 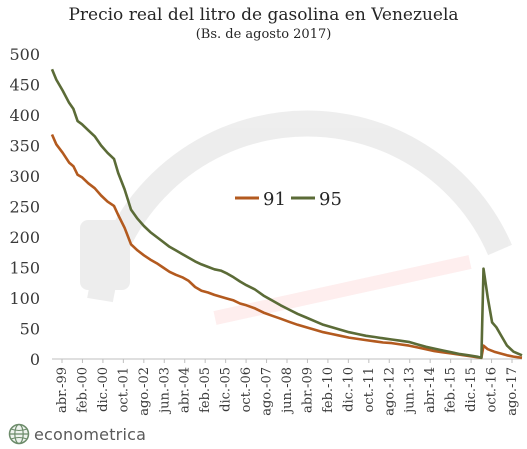 What do you see at coordinates (348, 389) in the screenshot?
I see `x-tick-label: dic.-10` at bounding box center [348, 389].